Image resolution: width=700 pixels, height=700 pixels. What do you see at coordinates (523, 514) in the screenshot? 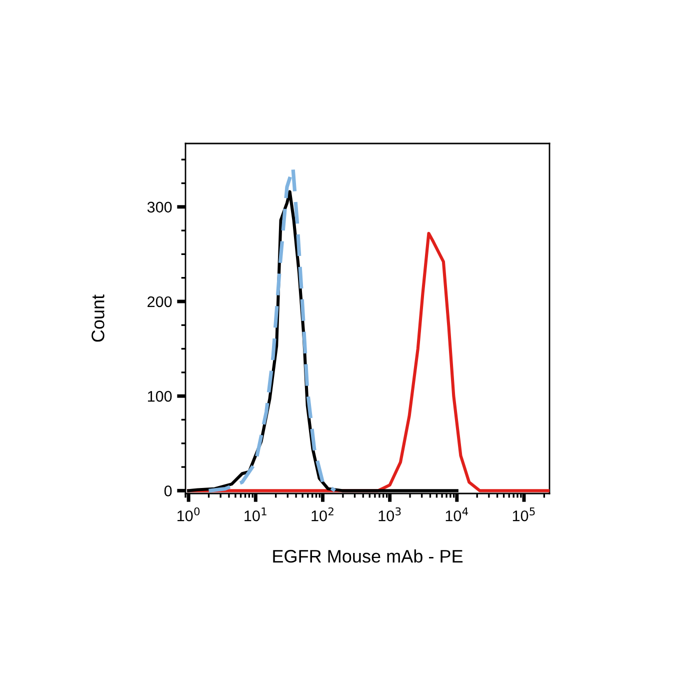
I see `x-tick-label: 10$^{5}$` at bounding box center [523, 514].